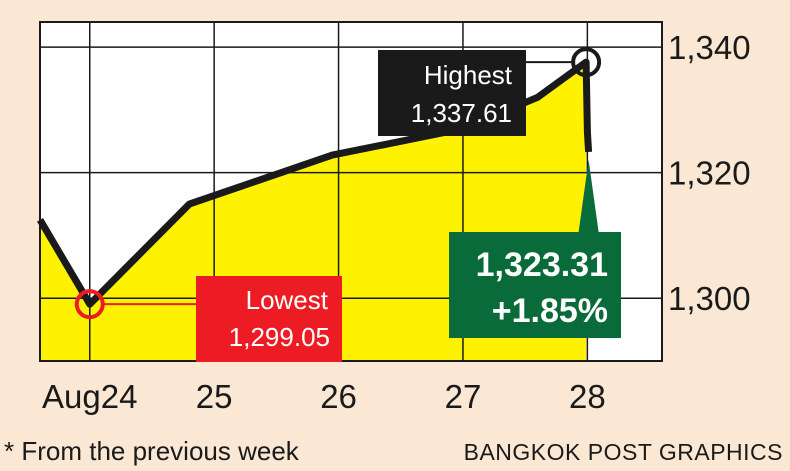 Image resolution: width=790 pixels, height=471 pixels. What do you see at coordinates (588, 195) in the screenshot?
I see `close-pointer` at bounding box center [588, 195].